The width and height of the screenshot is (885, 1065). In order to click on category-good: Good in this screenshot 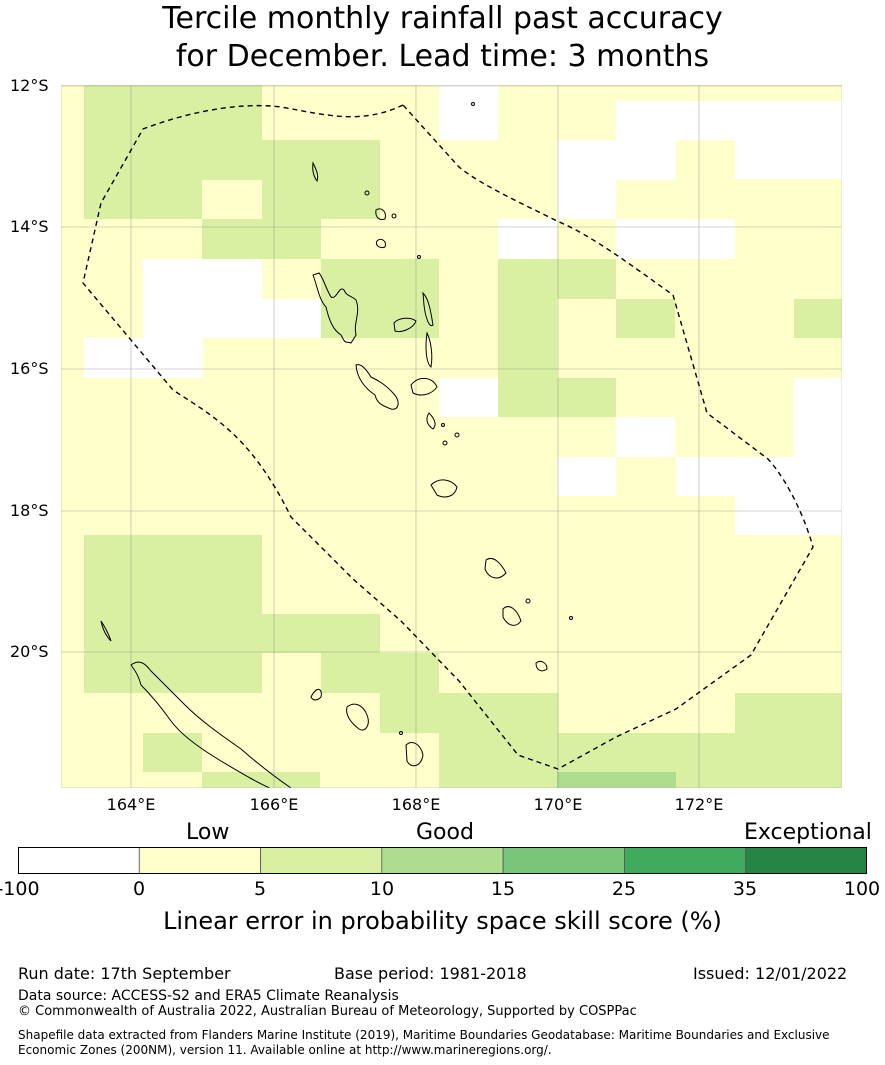, I will do `click(445, 832)`.